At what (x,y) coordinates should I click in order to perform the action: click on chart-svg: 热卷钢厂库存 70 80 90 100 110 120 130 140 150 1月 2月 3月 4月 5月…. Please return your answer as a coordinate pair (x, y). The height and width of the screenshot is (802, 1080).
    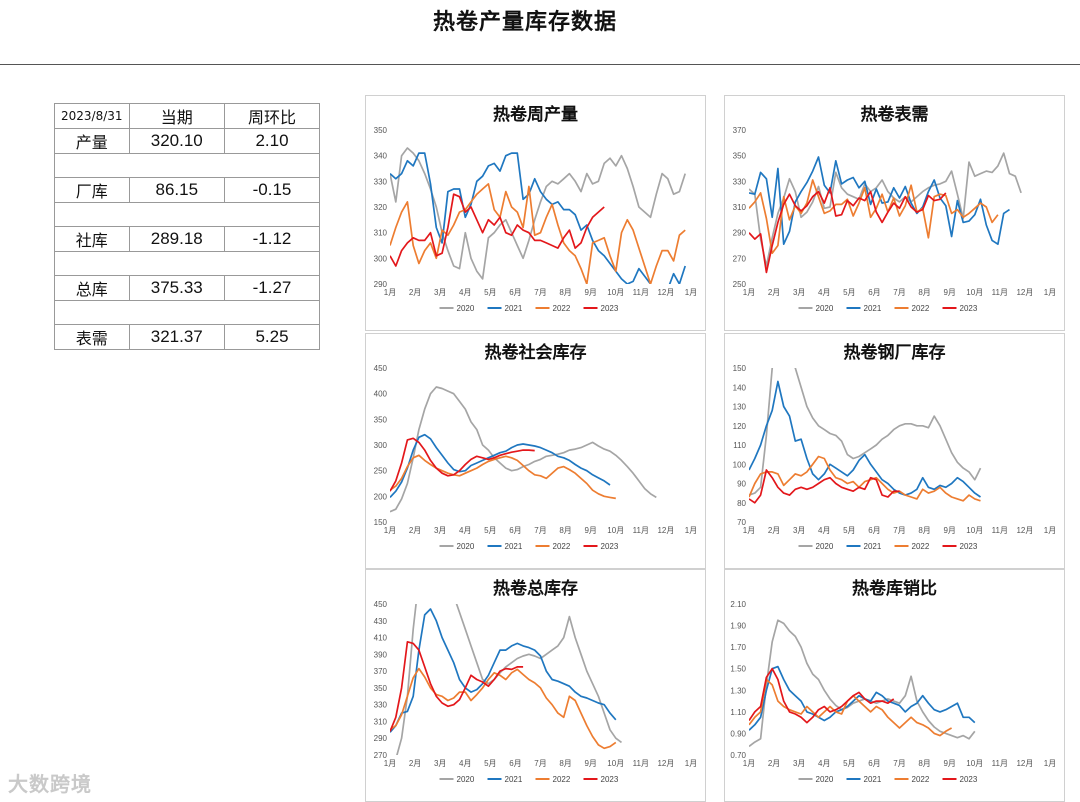
    Looking at the image, I should click on (895, 446).